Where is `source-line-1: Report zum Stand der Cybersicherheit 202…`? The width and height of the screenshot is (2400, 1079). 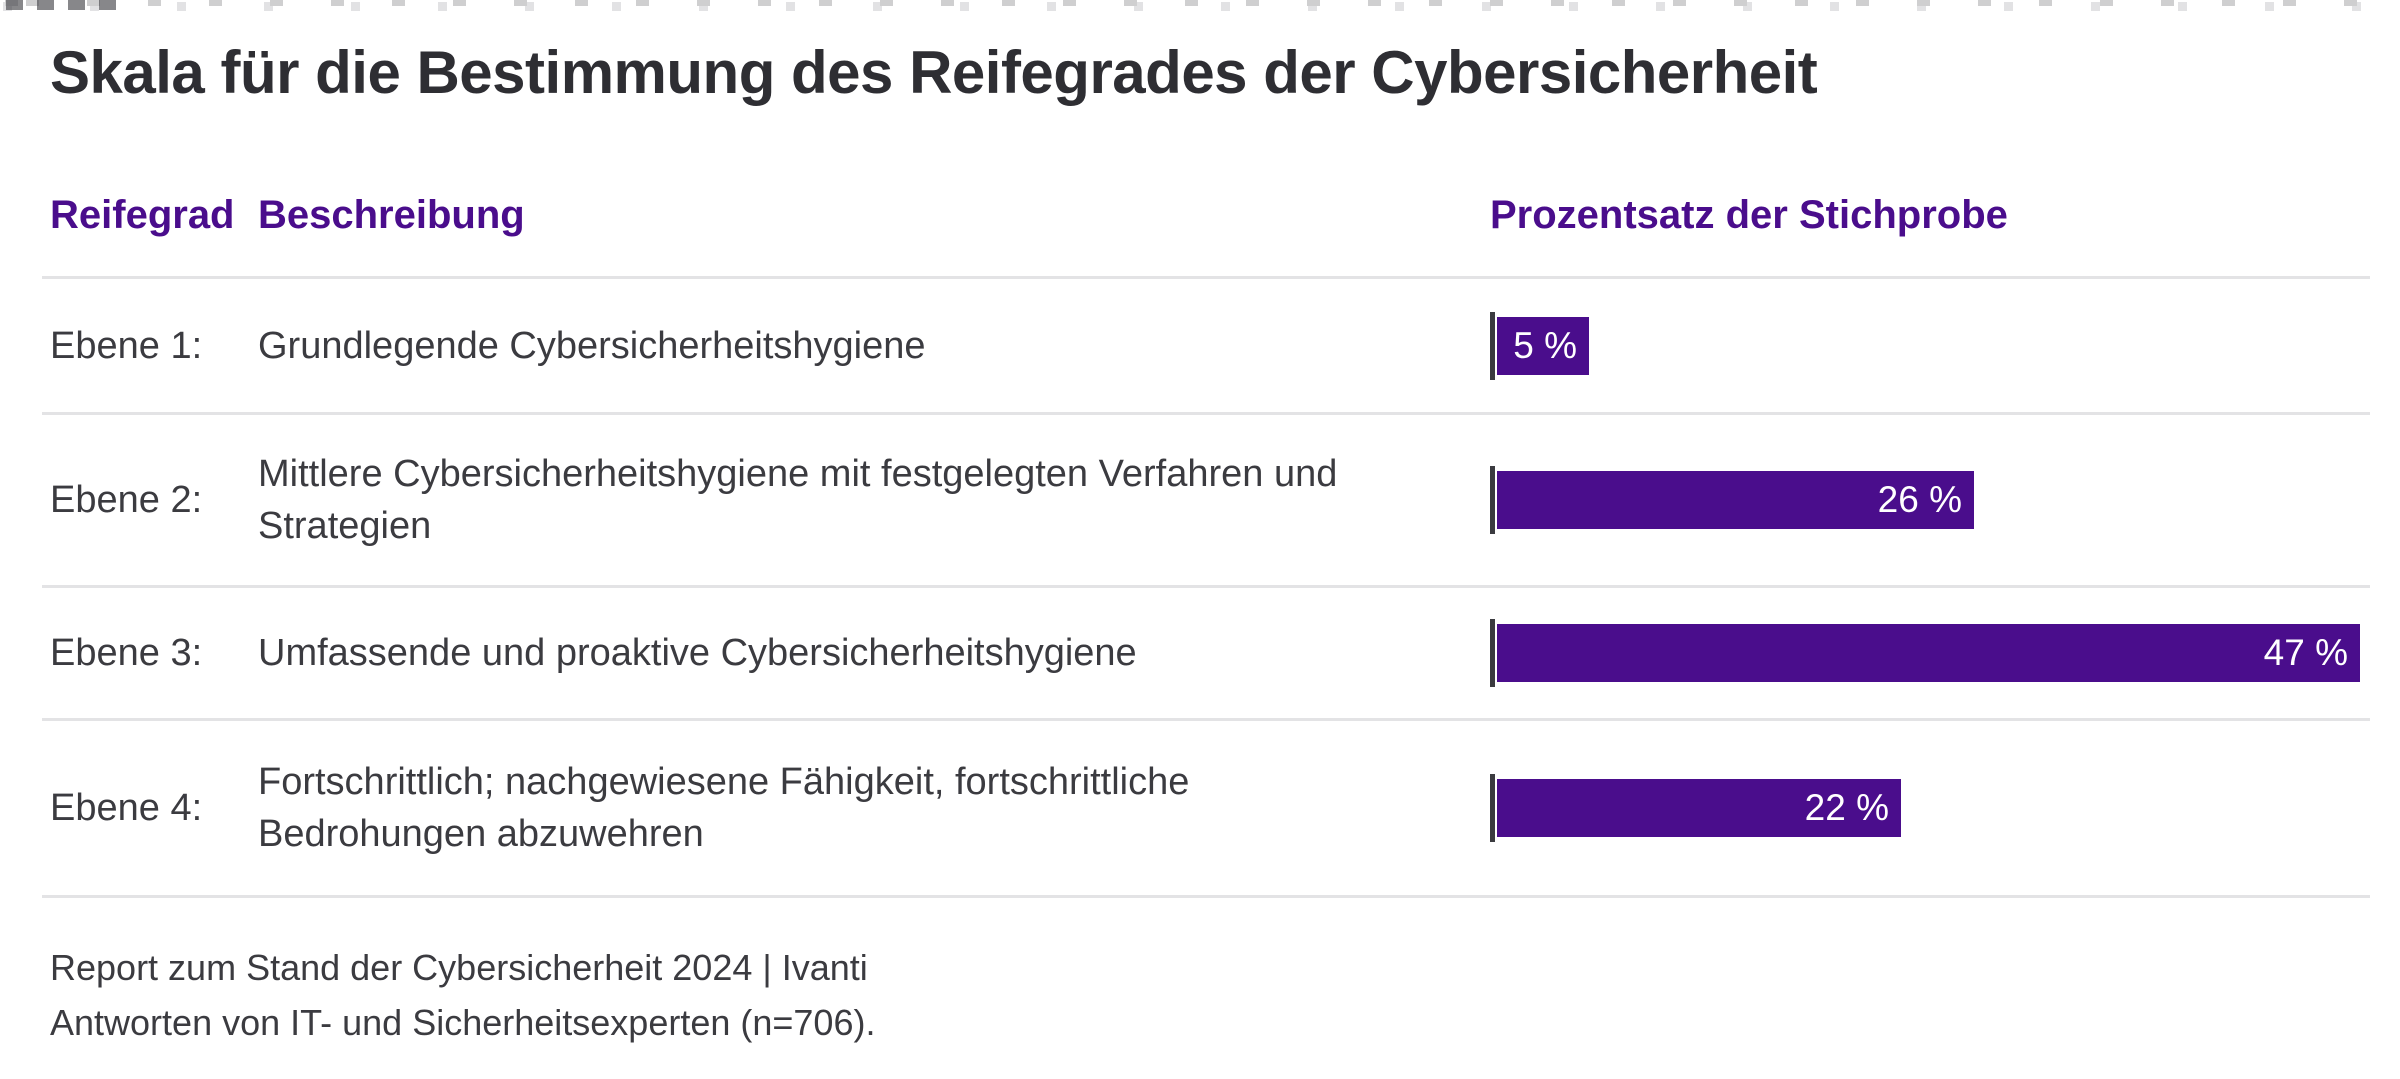 source-line-1: Report zum Stand der Cybersicherheit 202… is located at coordinates (459, 967).